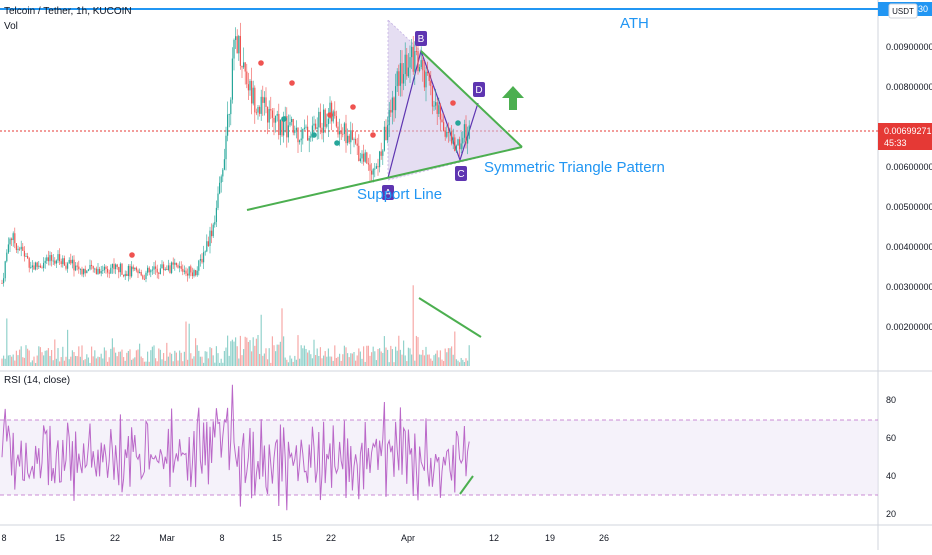 The image size is (932, 555). I want to click on currency-badge-text: USDT, so click(903, 11).